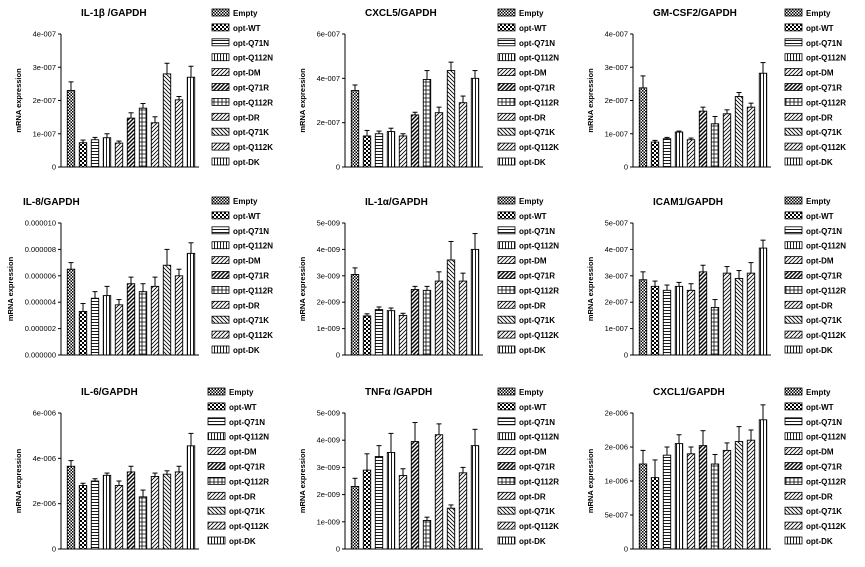 This screenshot has height=567, width=865. Describe the element at coordinates (44, 413) in the screenshot. I see `y-tick-label: 6e-006` at that location.